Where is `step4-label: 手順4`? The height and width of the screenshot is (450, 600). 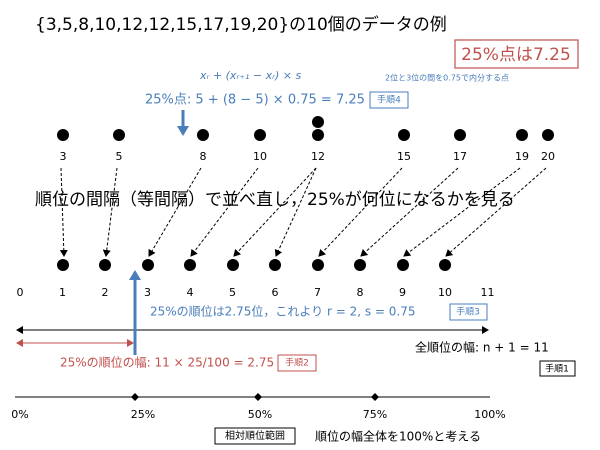 step4-label: 手順4 is located at coordinates (389, 100).